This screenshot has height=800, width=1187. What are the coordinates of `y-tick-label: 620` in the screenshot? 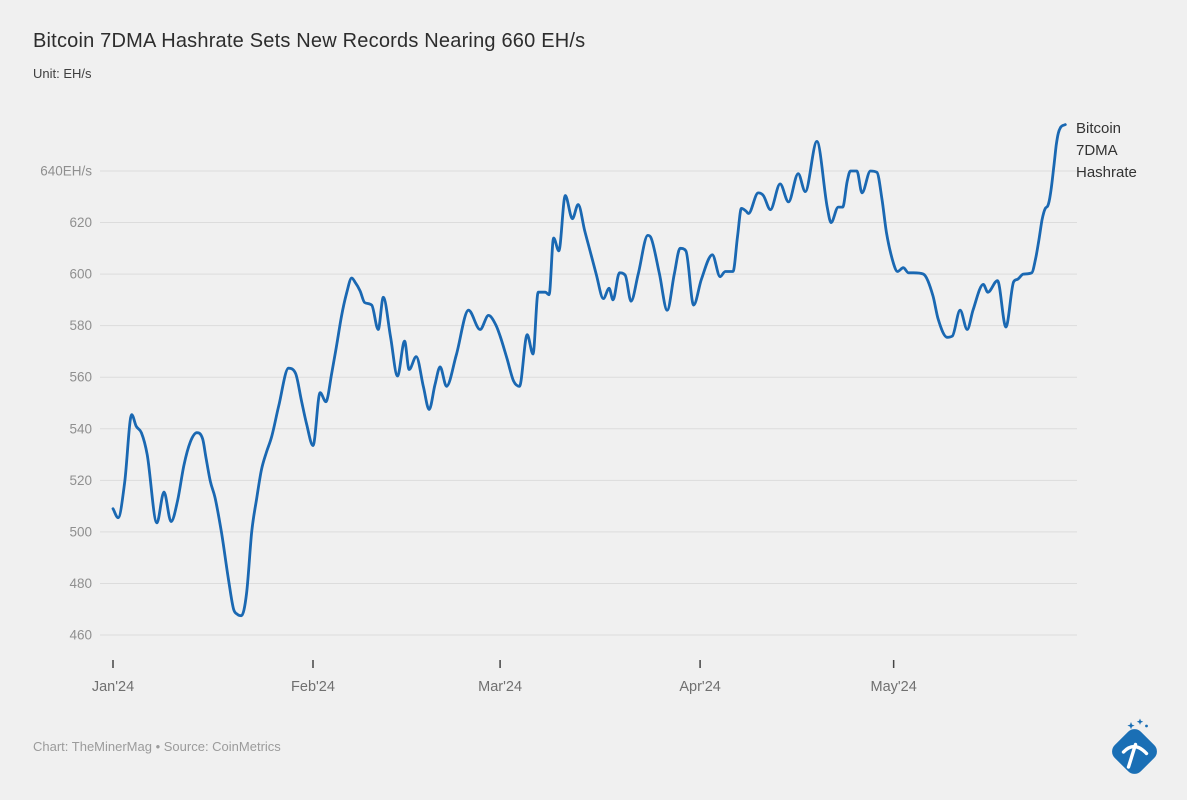 It's located at (80, 222).